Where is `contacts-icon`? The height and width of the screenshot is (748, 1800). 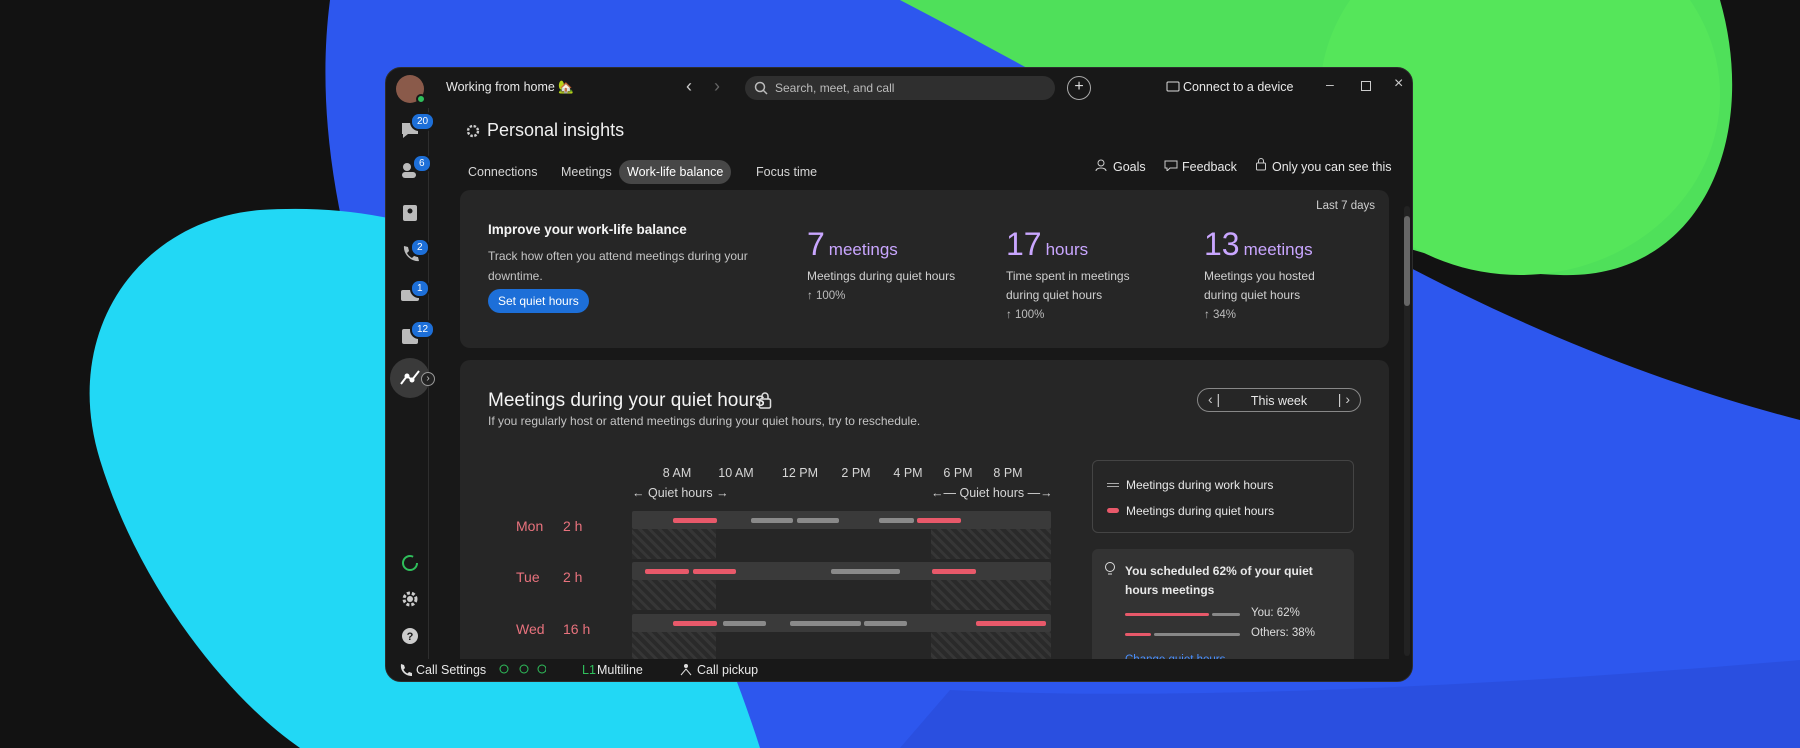 contacts-icon is located at coordinates (410, 213).